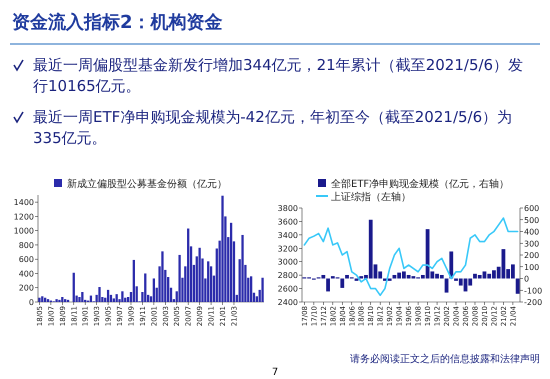  Describe the element at coordinates (445, 359) in the screenshot. I see `text: 请务必阅读正文之后的信息披露和法律声明` at that location.